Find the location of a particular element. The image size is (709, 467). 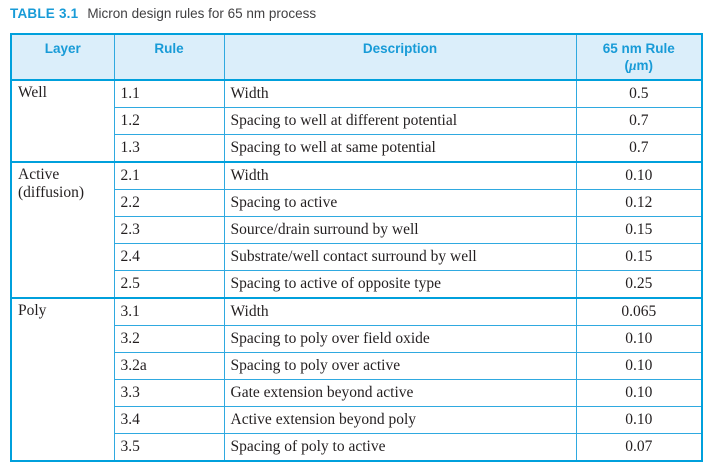

desc-cell: Spacing of poly to active is located at coordinates (400, 447).